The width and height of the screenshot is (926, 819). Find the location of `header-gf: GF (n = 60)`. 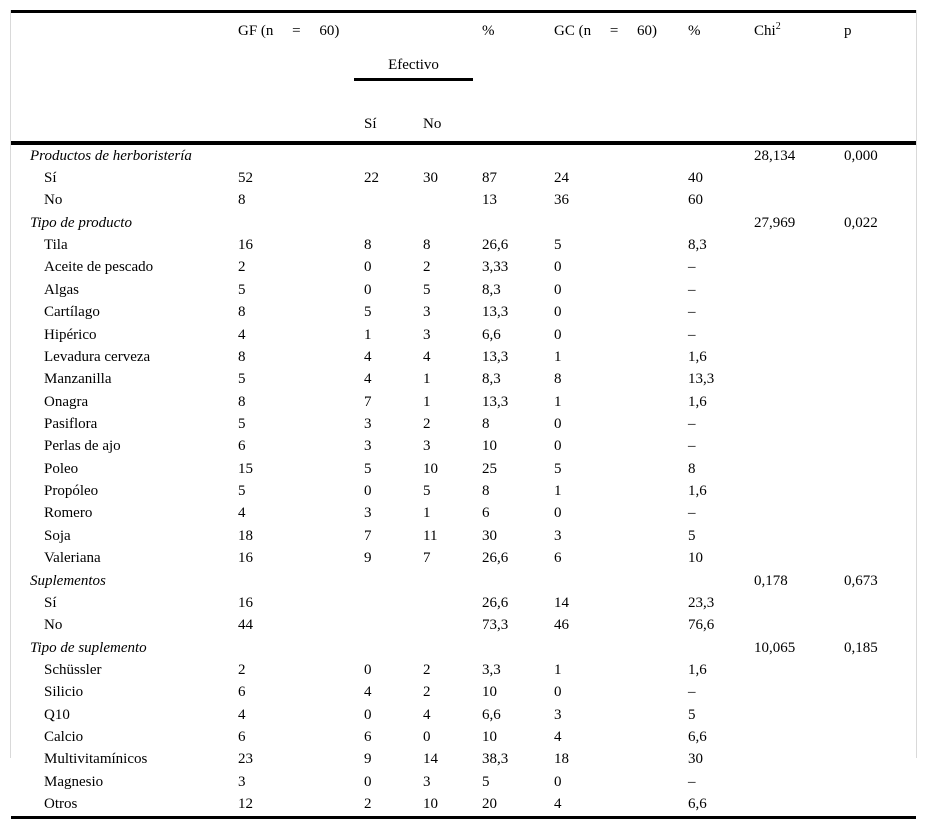

header-gf: GF (n = 60) is located at coordinates (289, 31).